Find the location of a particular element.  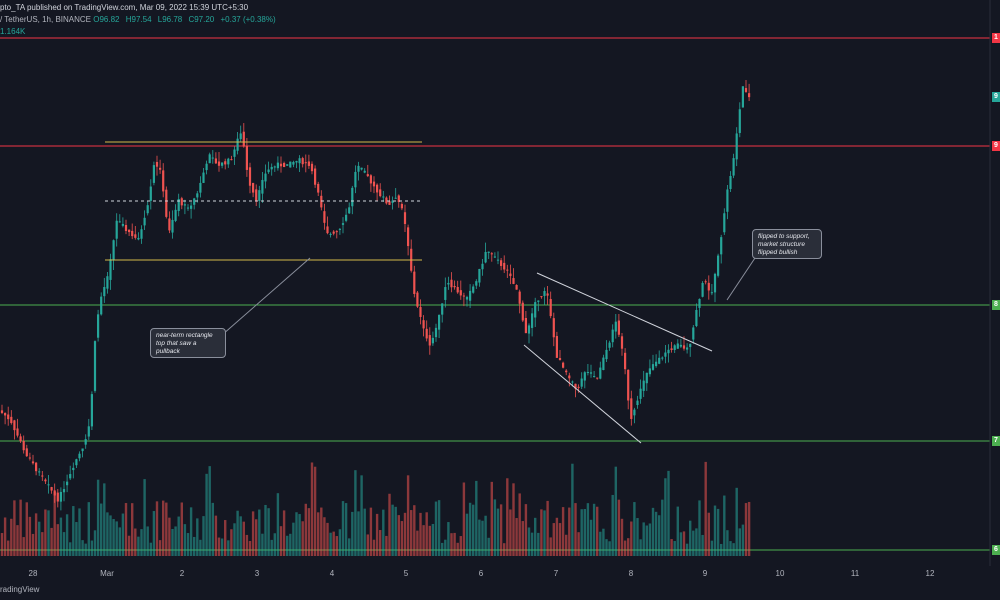

x-tick-label: 9 is located at coordinates (705, 573).